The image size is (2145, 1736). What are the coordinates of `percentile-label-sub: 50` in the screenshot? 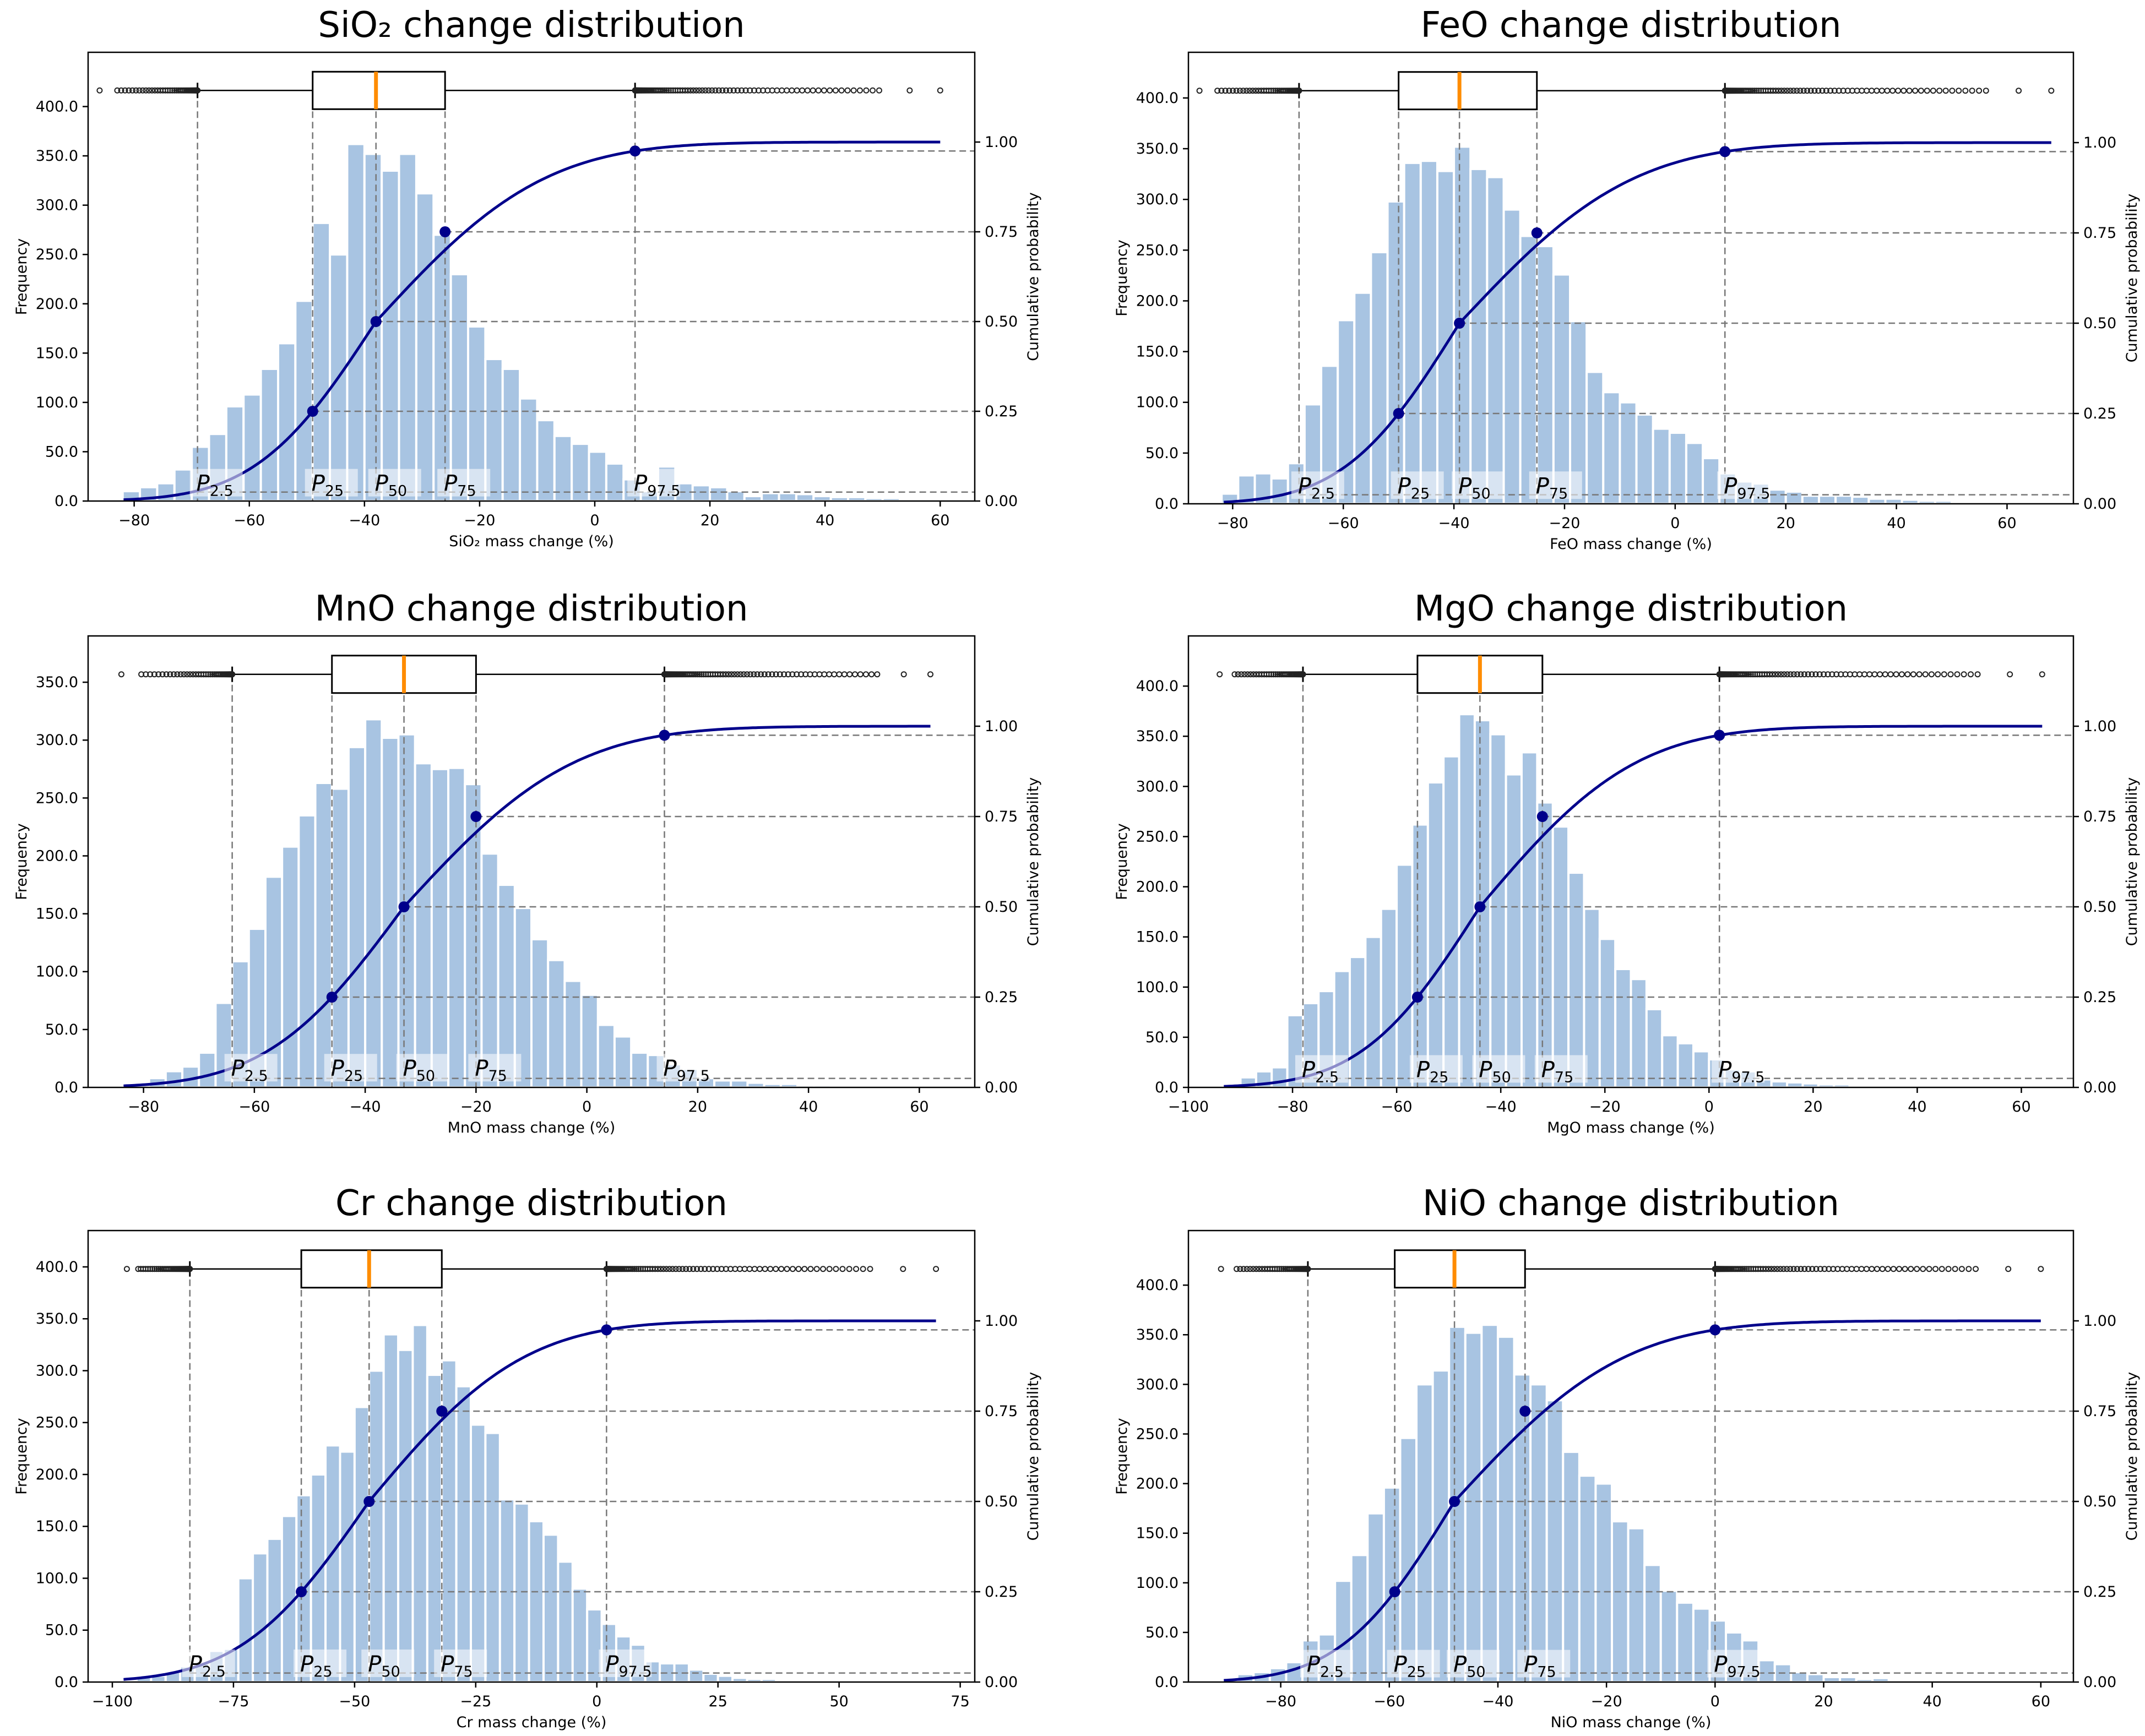 It's located at (425, 1076).